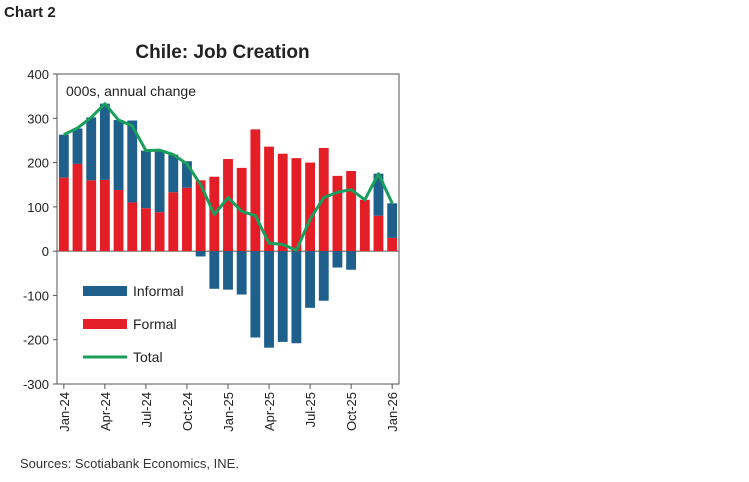  I want to click on x-tick-label: Jan-24, so click(64, 412).